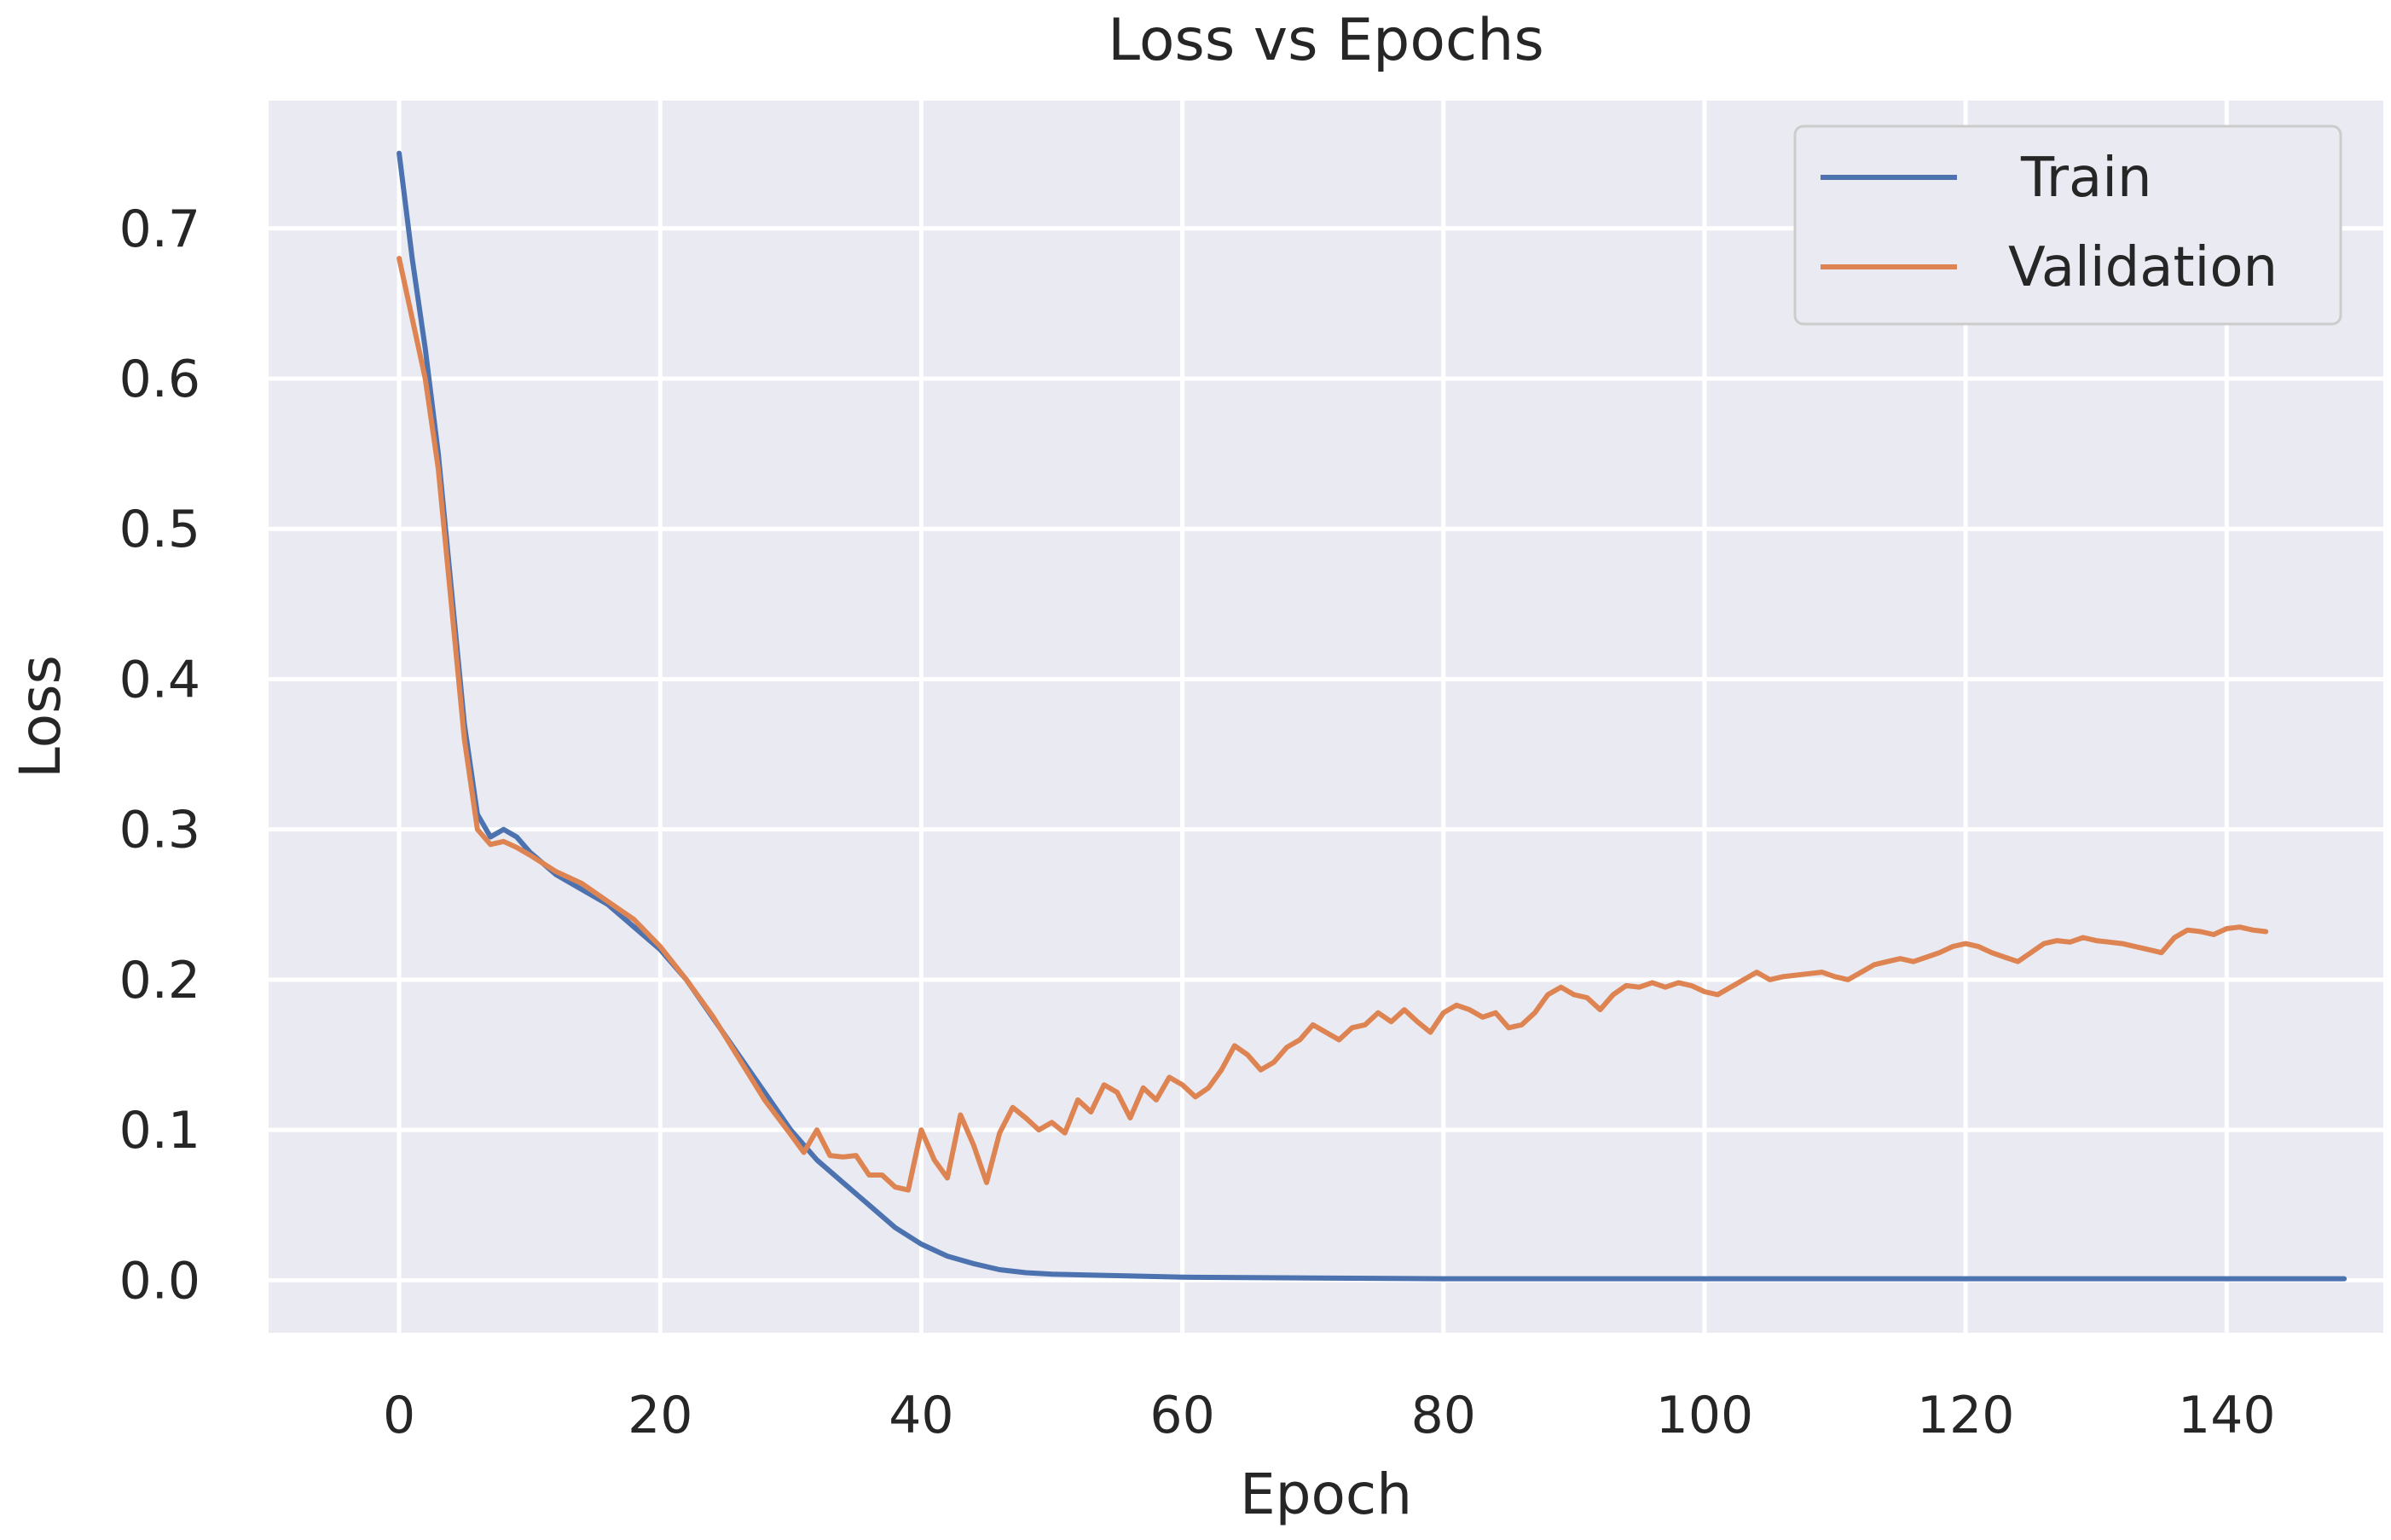  Describe the element at coordinates (1326, 1494) in the screenshot. I see `x-axis-label: Epoch` at that location.